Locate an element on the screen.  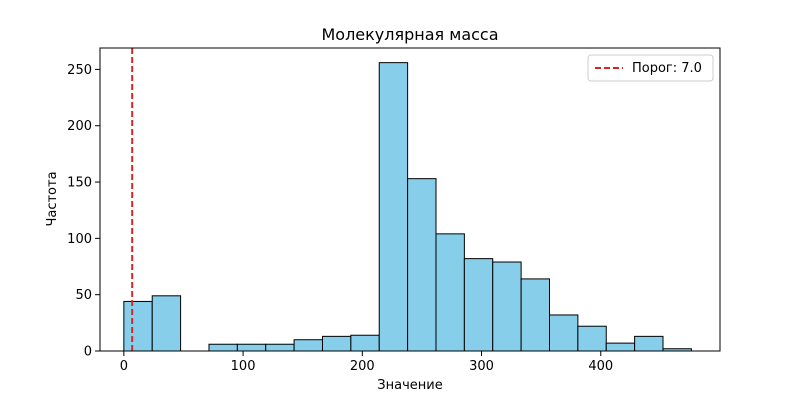
x-tick-label: 200 is located at coordinates (362, 366).